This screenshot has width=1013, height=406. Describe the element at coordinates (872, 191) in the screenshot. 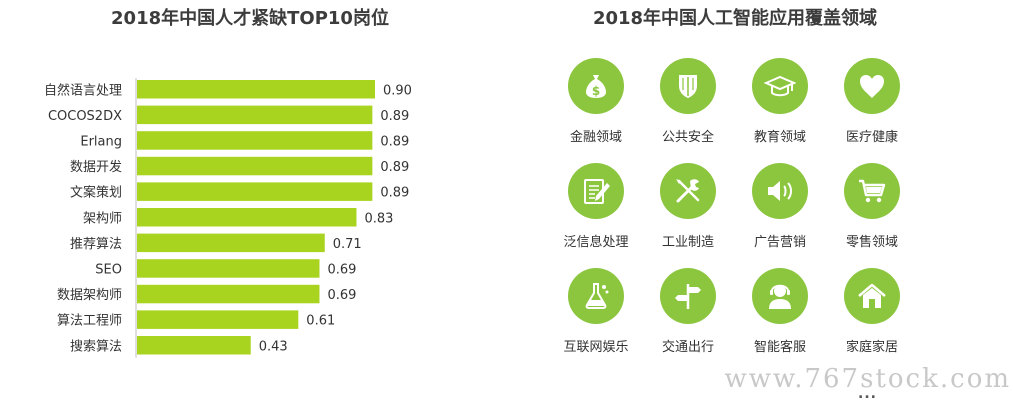

I see `shopping-cart-icon` at that location.